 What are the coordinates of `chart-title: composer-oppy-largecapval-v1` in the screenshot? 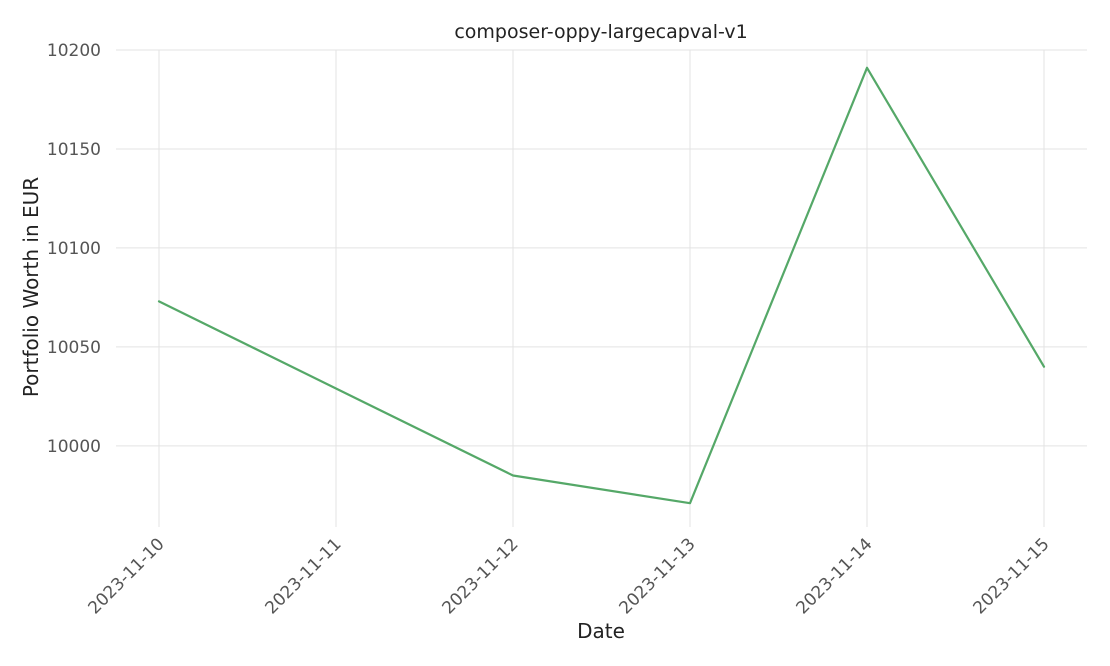 It's located at (600, 32).